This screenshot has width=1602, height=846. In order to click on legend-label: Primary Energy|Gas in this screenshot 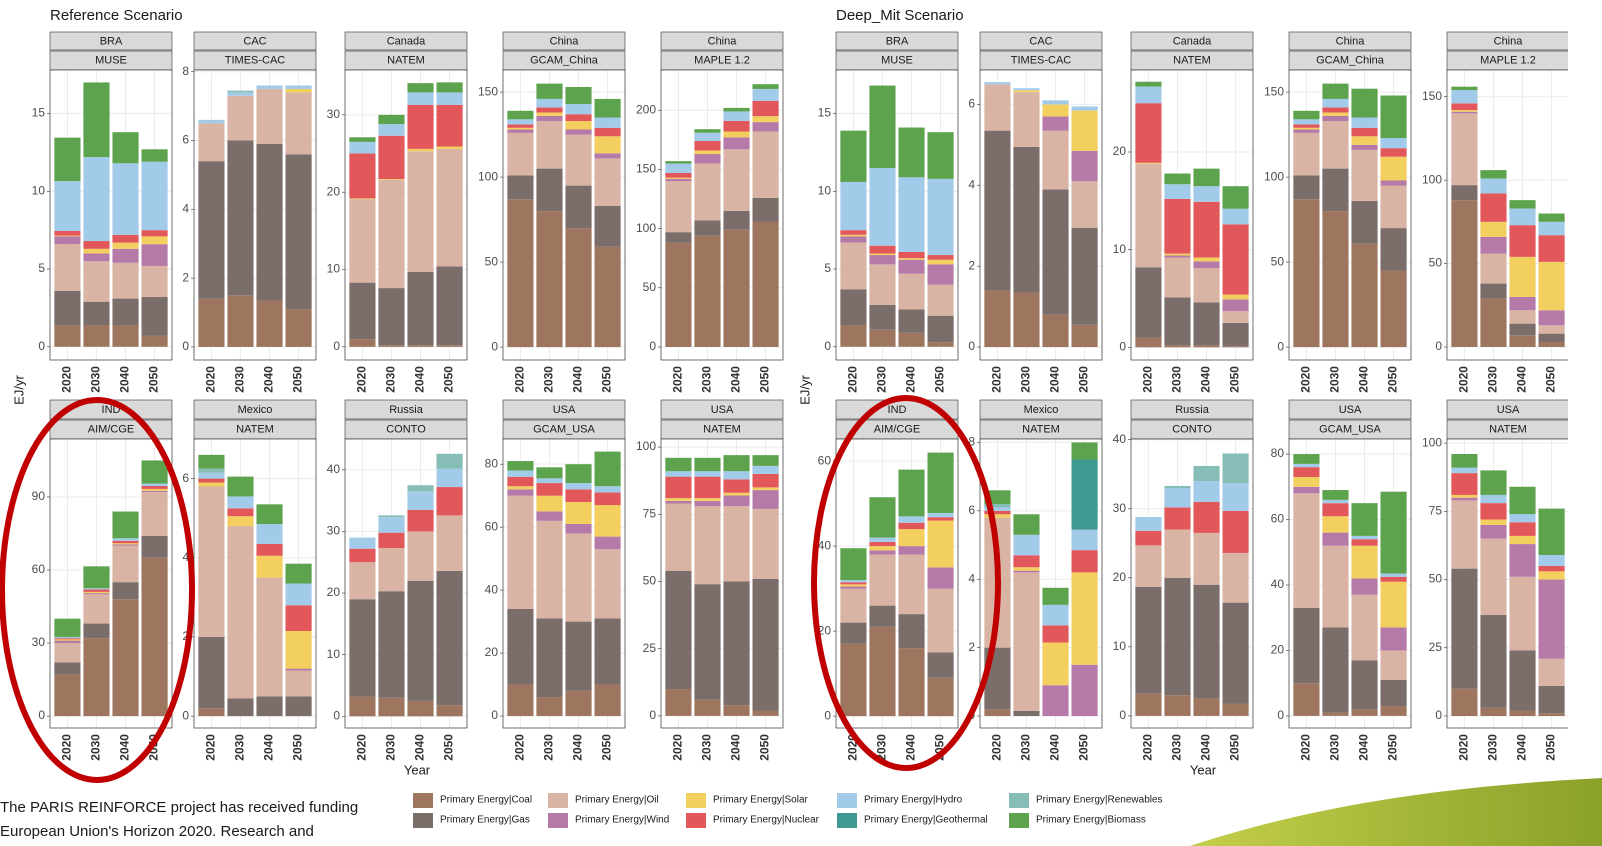, I will do `click(485, 820)`.